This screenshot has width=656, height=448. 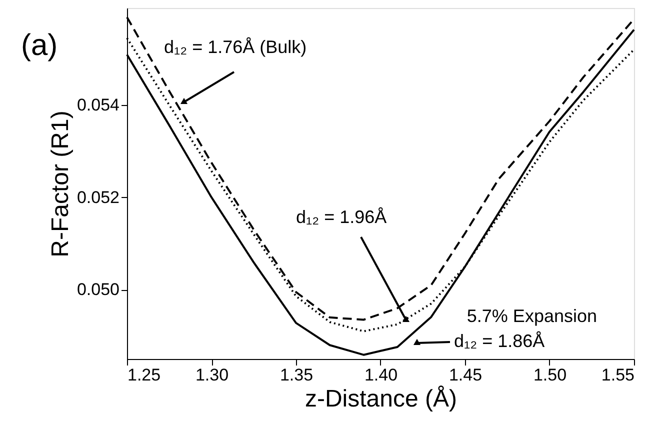 What do you see at coordinates (98, 104) in the screenshot?
I see `y-tick-label: 0.054` at bounding box center [98, 104].